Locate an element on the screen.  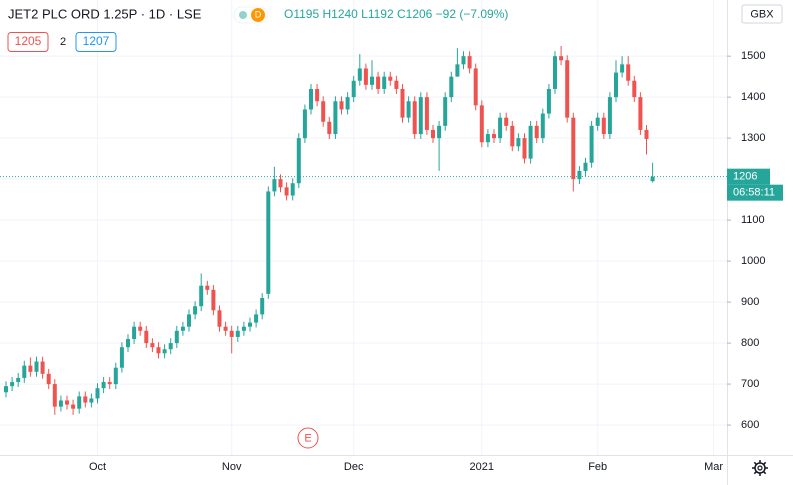
y-tick-label: 600 is located at coordinates (750, 425).